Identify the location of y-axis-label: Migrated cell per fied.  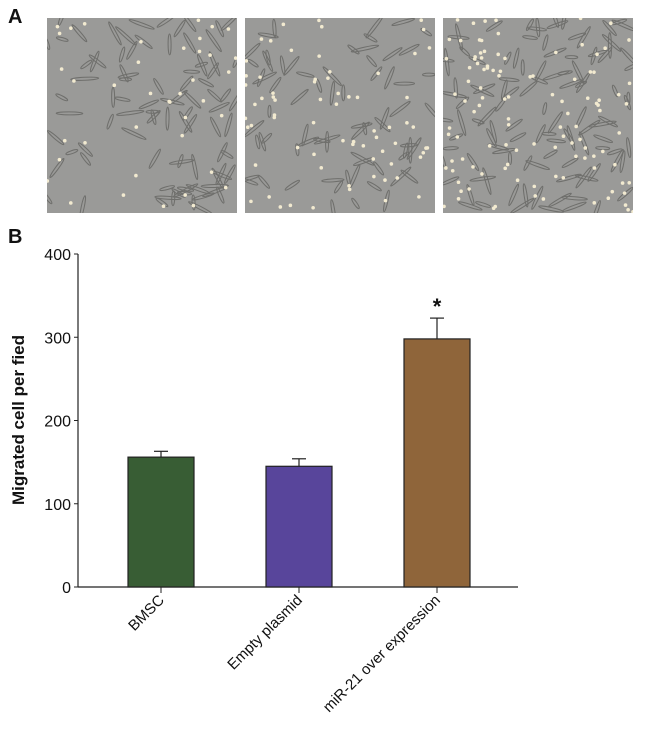
(18, 420).